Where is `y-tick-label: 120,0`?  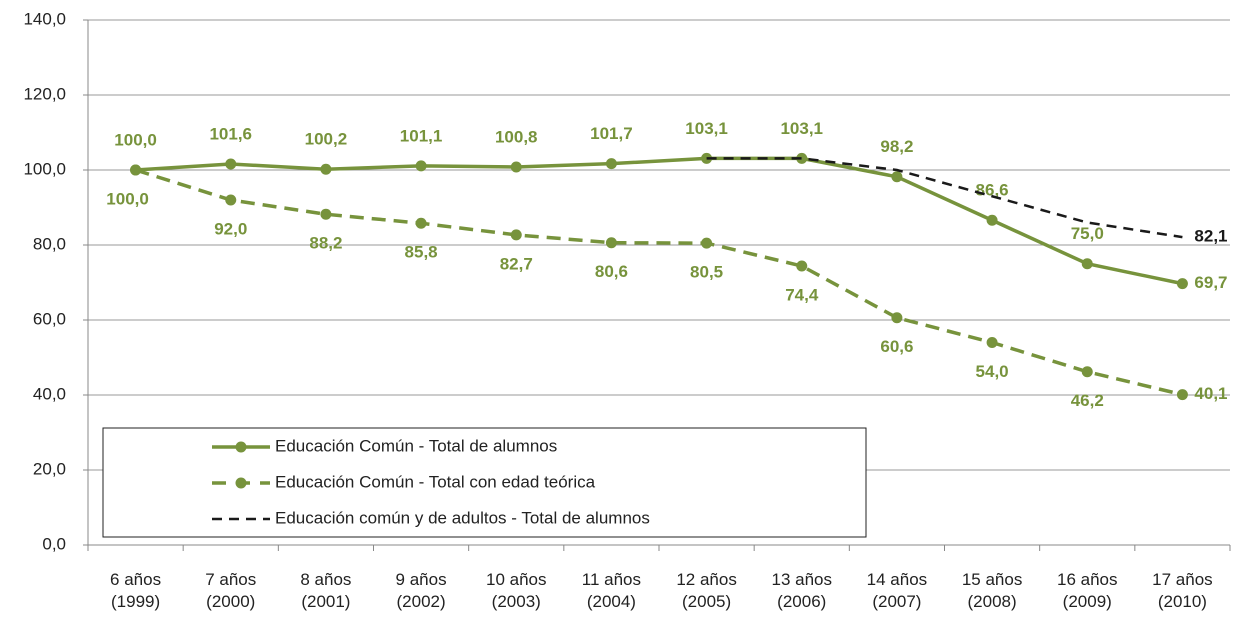 y-tick-label: 120,0 is located at coordinates (44, 93).